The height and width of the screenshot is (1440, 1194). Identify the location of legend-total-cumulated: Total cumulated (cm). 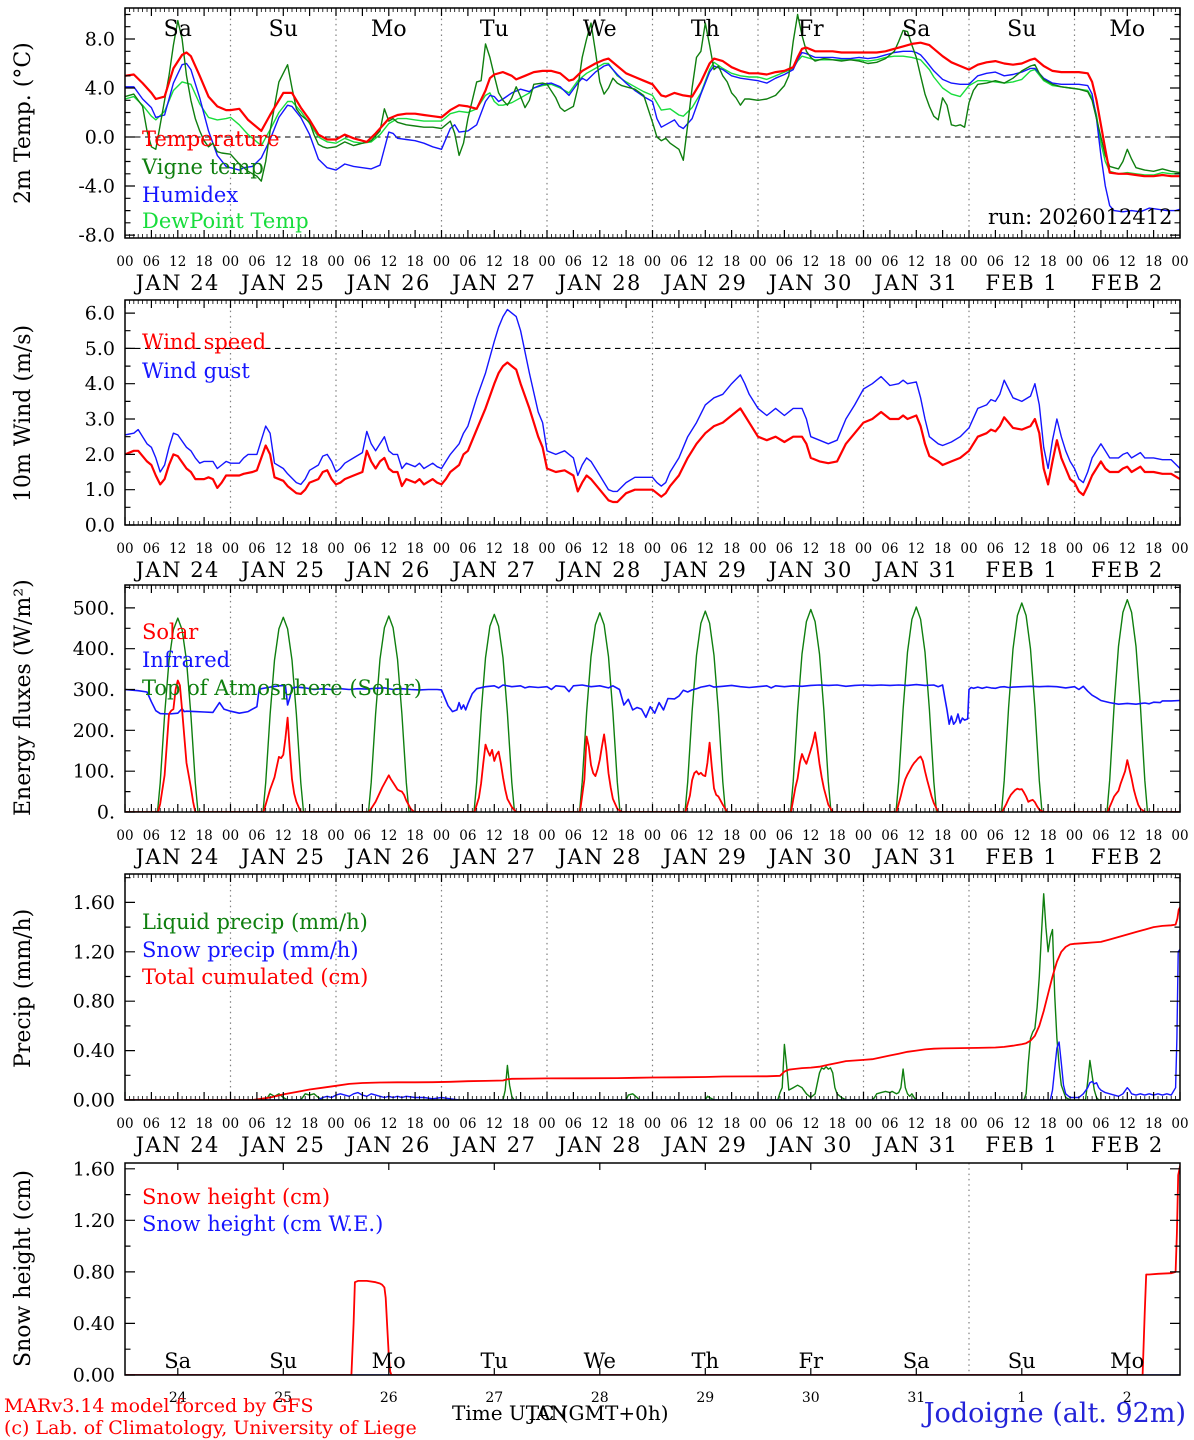
(255, 977).